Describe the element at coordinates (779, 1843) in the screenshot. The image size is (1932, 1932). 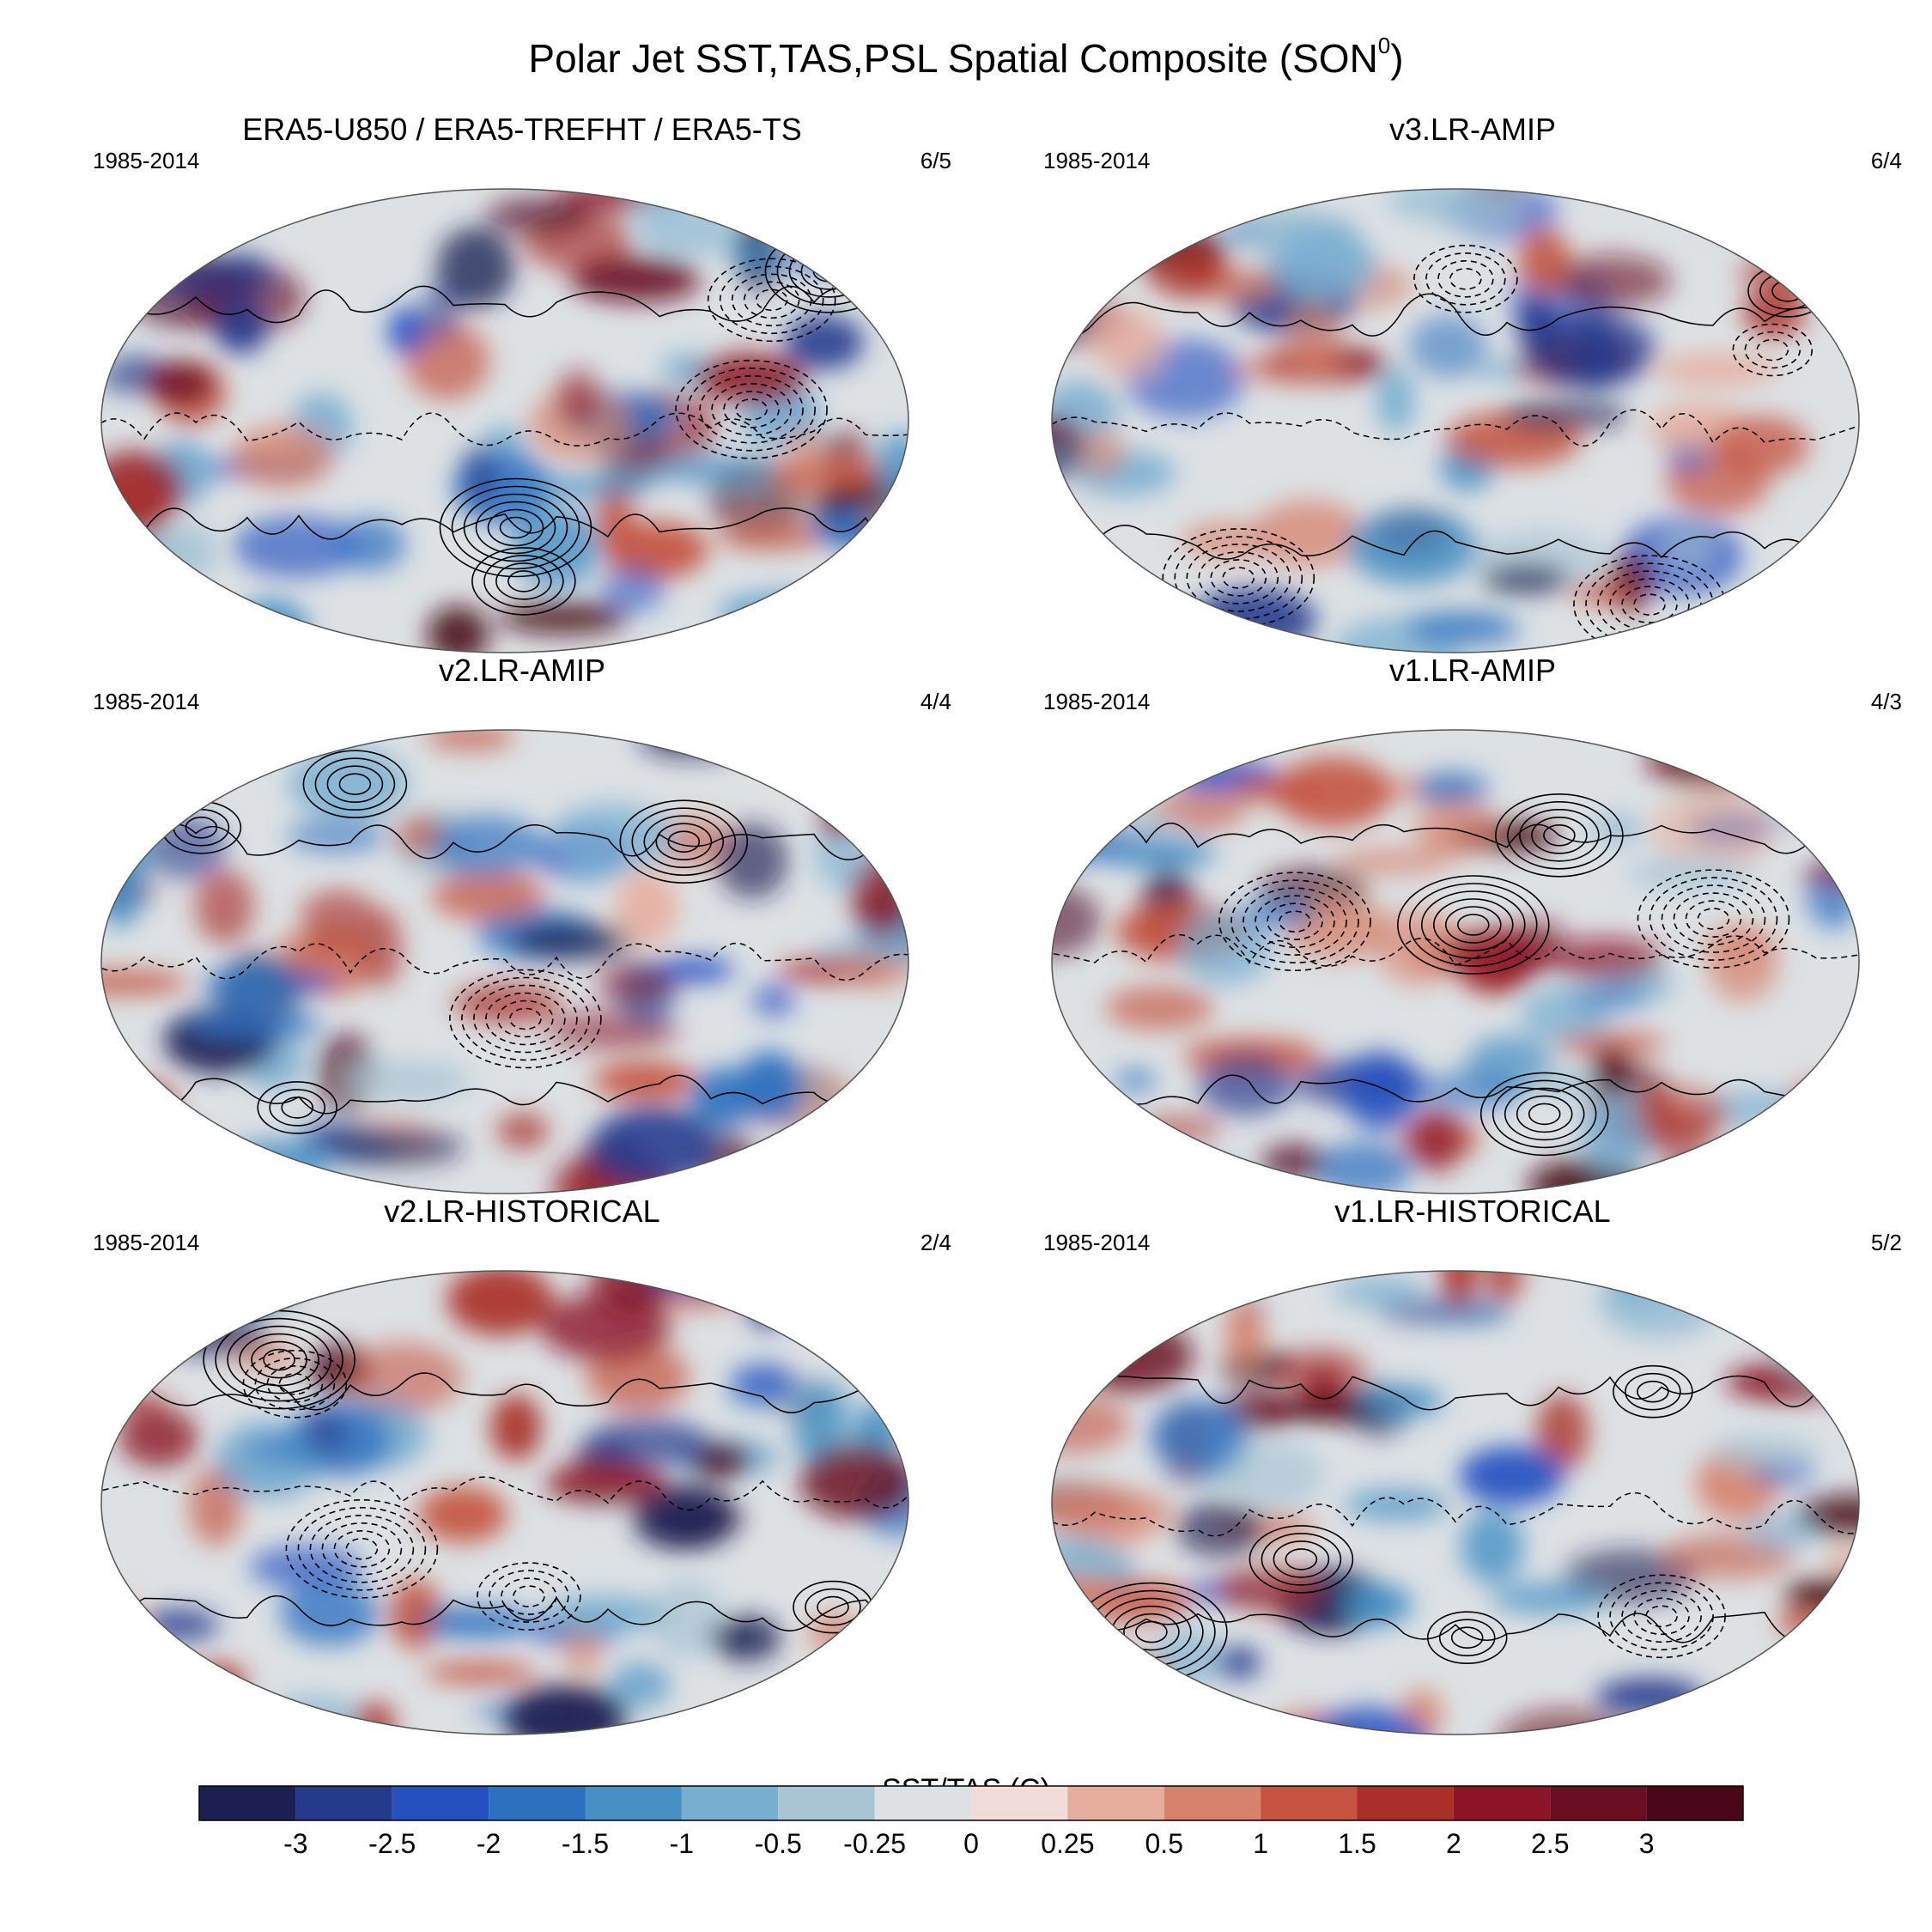
I see `colorbar-tick-label: -0.5` at that location.